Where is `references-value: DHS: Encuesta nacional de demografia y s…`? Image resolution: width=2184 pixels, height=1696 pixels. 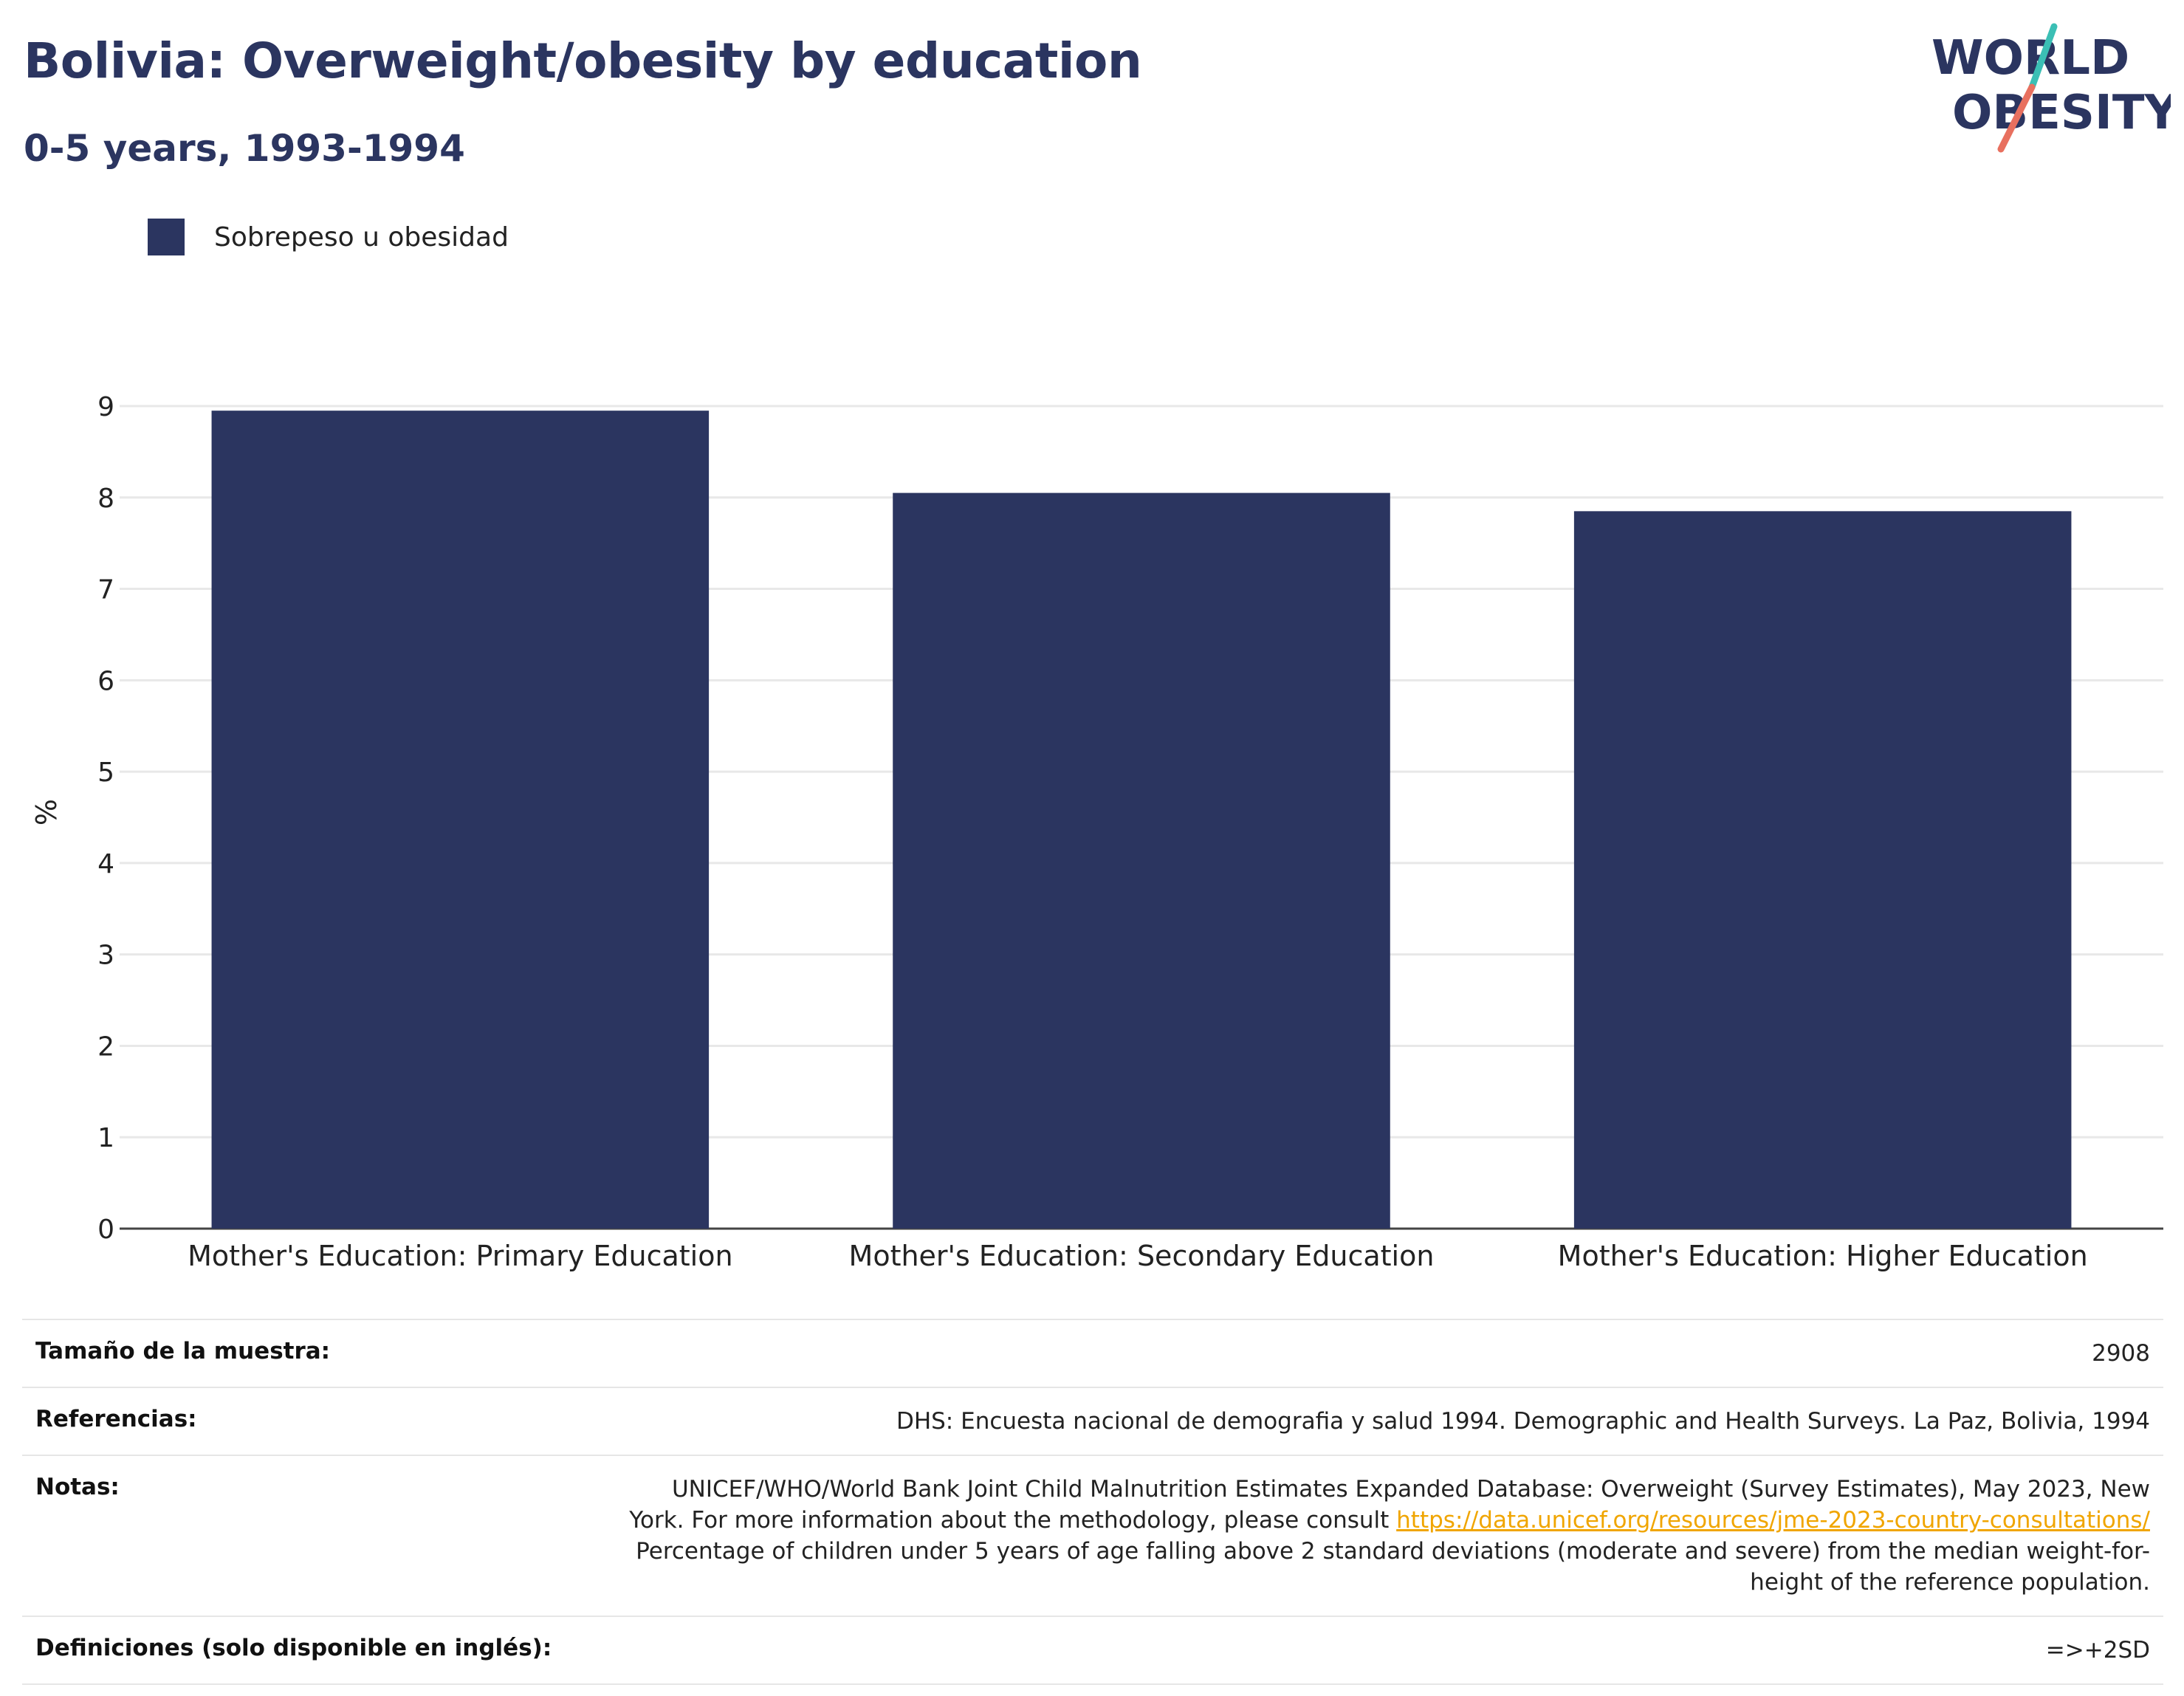 references-value: DHS: Encuesta nacional de demografia y s… is located at coordinates (1523, 1421).